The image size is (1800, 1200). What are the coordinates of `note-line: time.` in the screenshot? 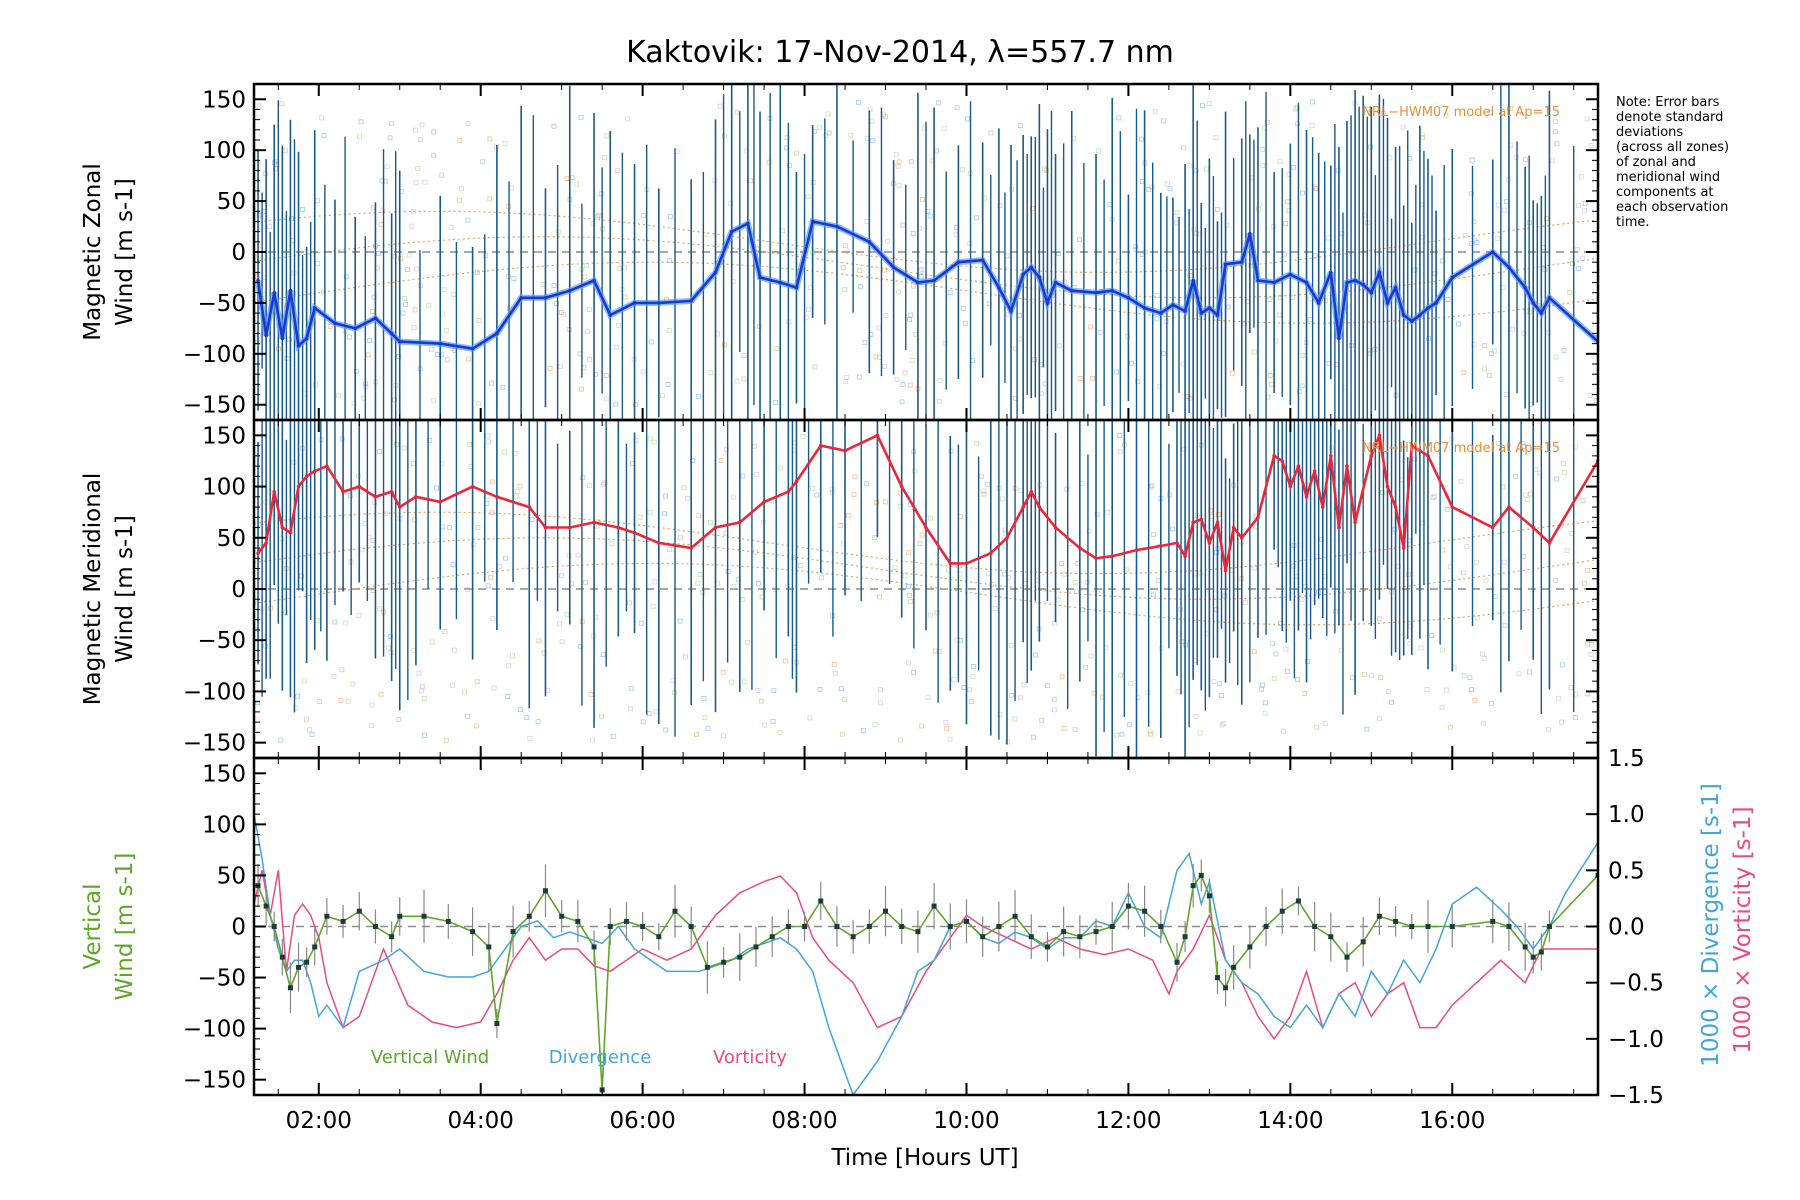 It's located at (1633, 222).